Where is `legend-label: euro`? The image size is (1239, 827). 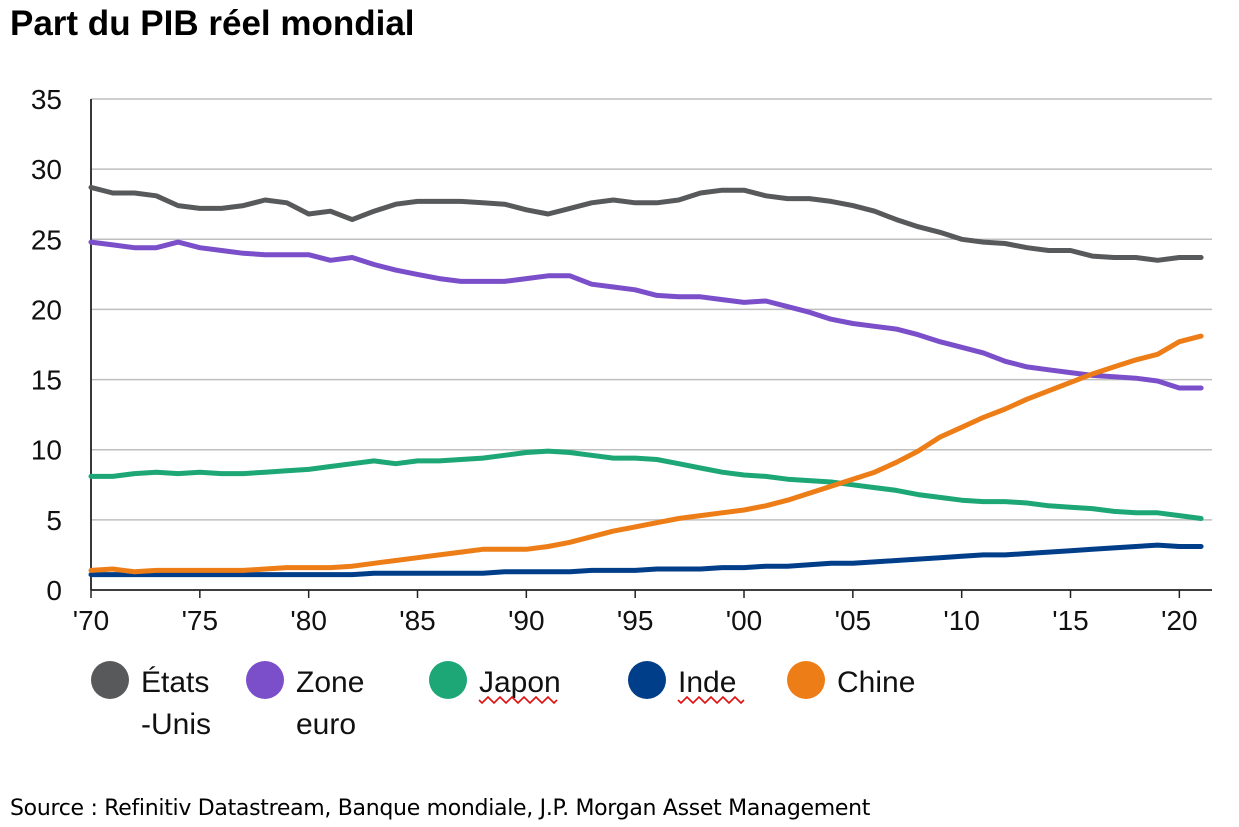 legend-label: euro is located at coordinates (326, 724).